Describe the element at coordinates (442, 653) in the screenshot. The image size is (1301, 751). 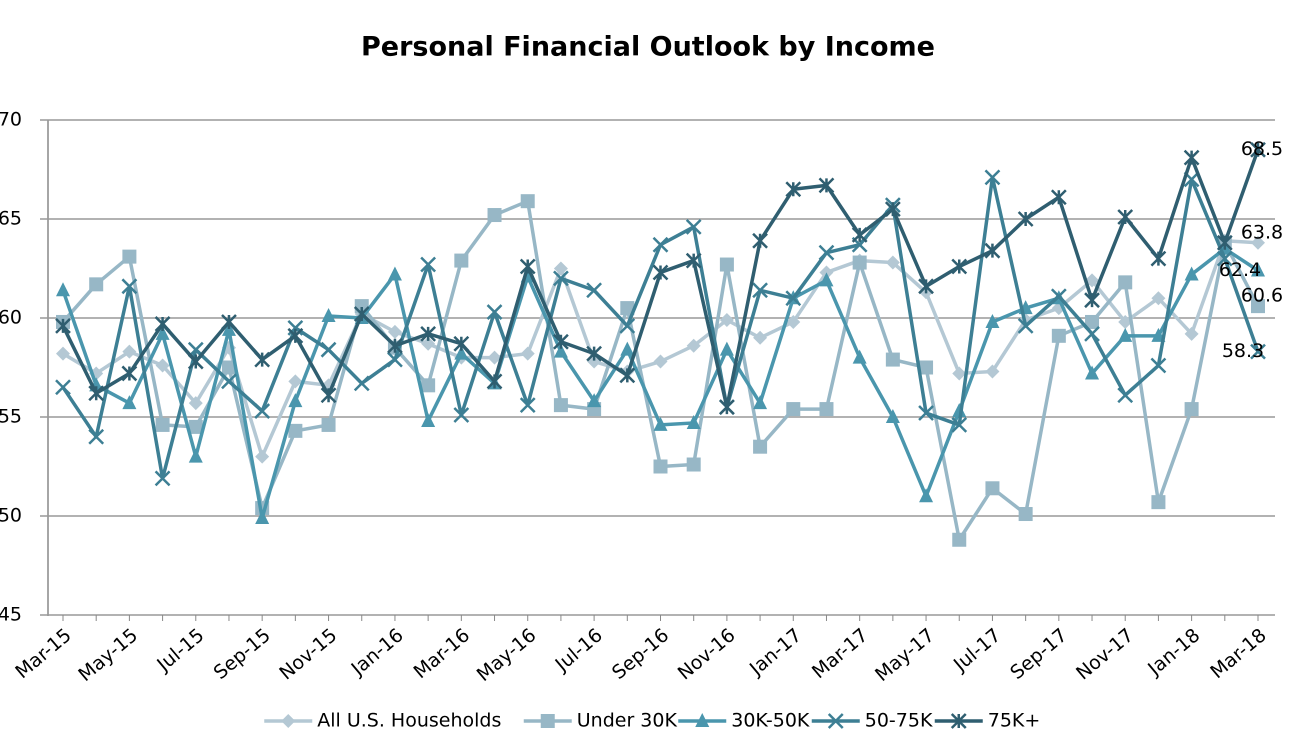
I see `x-tick-label: Mar-16` at that location.